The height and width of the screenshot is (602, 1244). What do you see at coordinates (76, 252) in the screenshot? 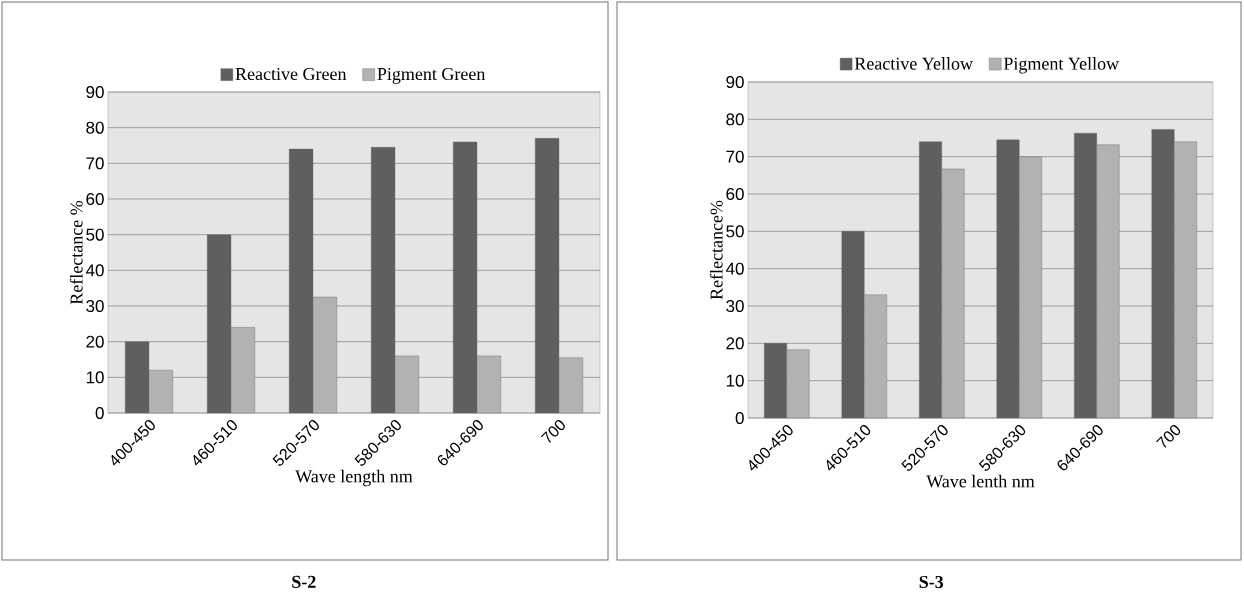
I see `y-axis-title: Reflectance %` at bounding box center [76, 252].